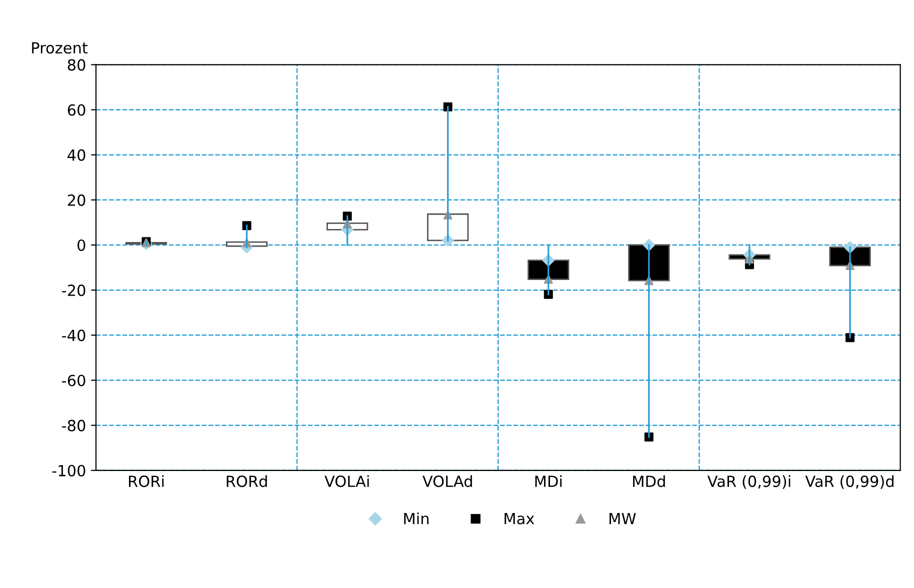 The height and width of the screenshot is (588, 914). I want to click on y-tick-label: 20, so click(77, 200).